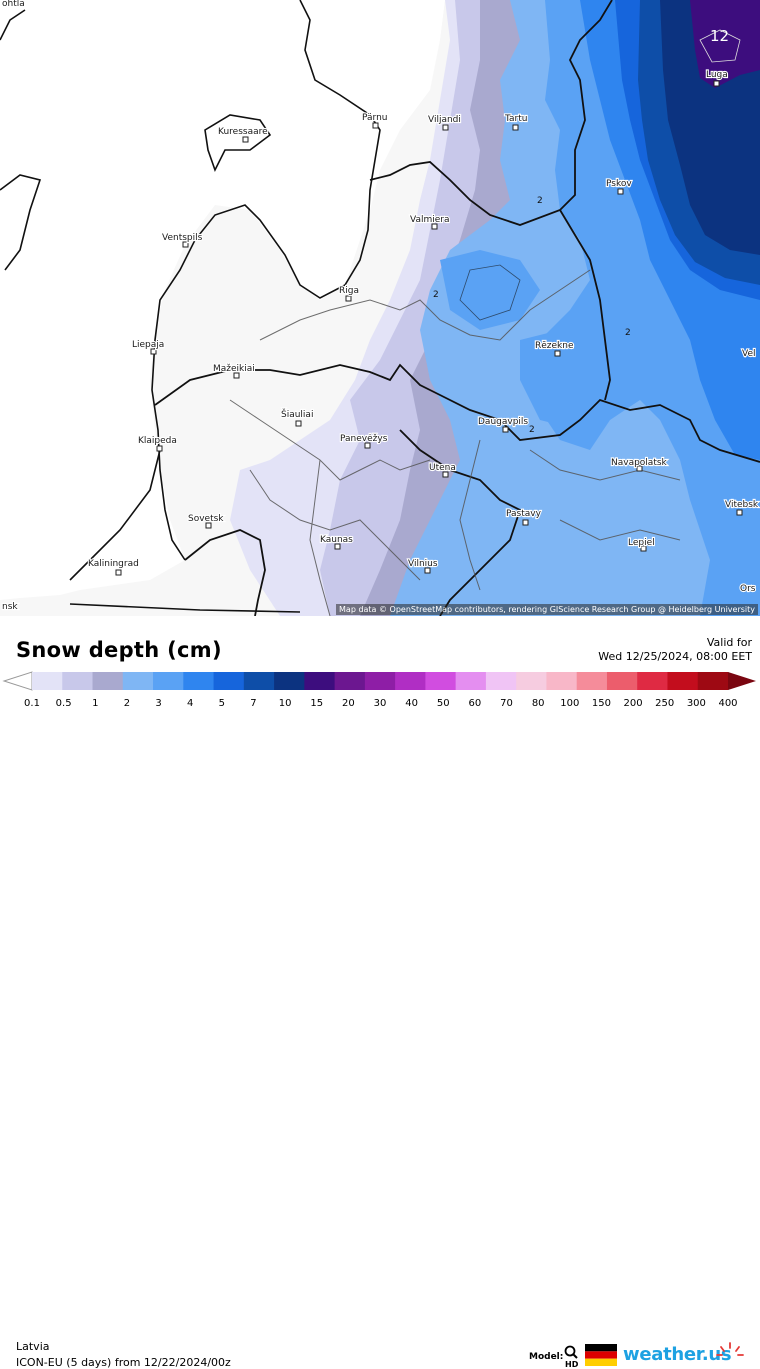 The image size is (760, 1369). Describe the element at coordinates (234, 369) in the screenshot. I see `city-label: Mažeikiai` at that location.